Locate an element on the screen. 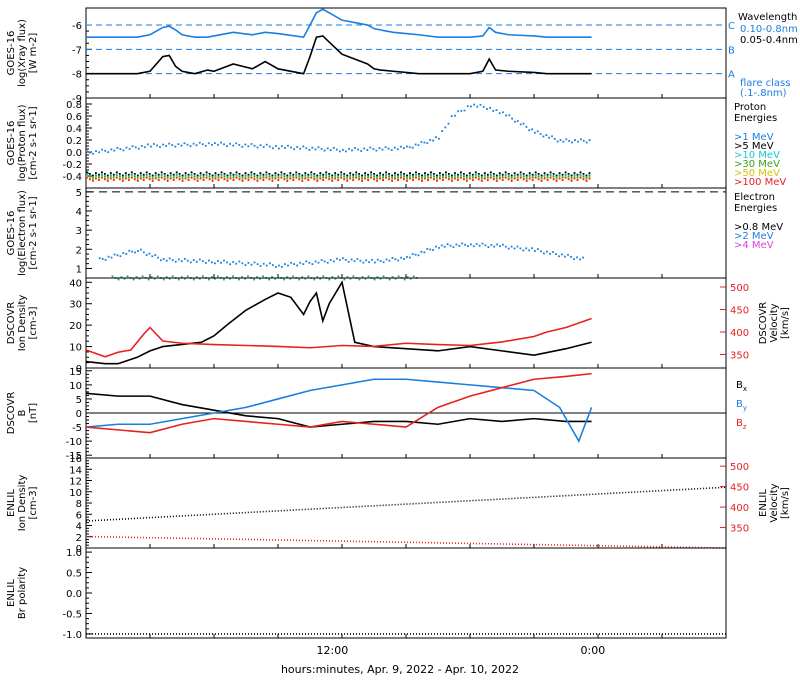  y-tick-label: -0.2 is located at coordinates (72, 165).